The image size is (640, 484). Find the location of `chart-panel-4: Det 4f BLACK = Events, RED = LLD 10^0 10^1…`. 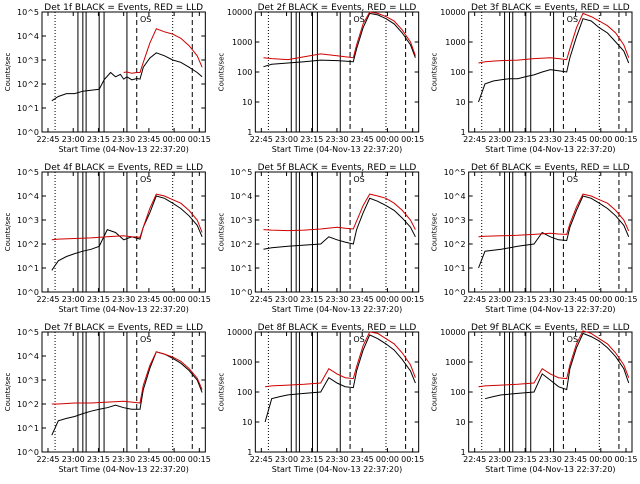

chart-panel-4: Det 4f BLACK = Events, RED = LLD 10^0 10^1… is located at coordinates (107, 238).